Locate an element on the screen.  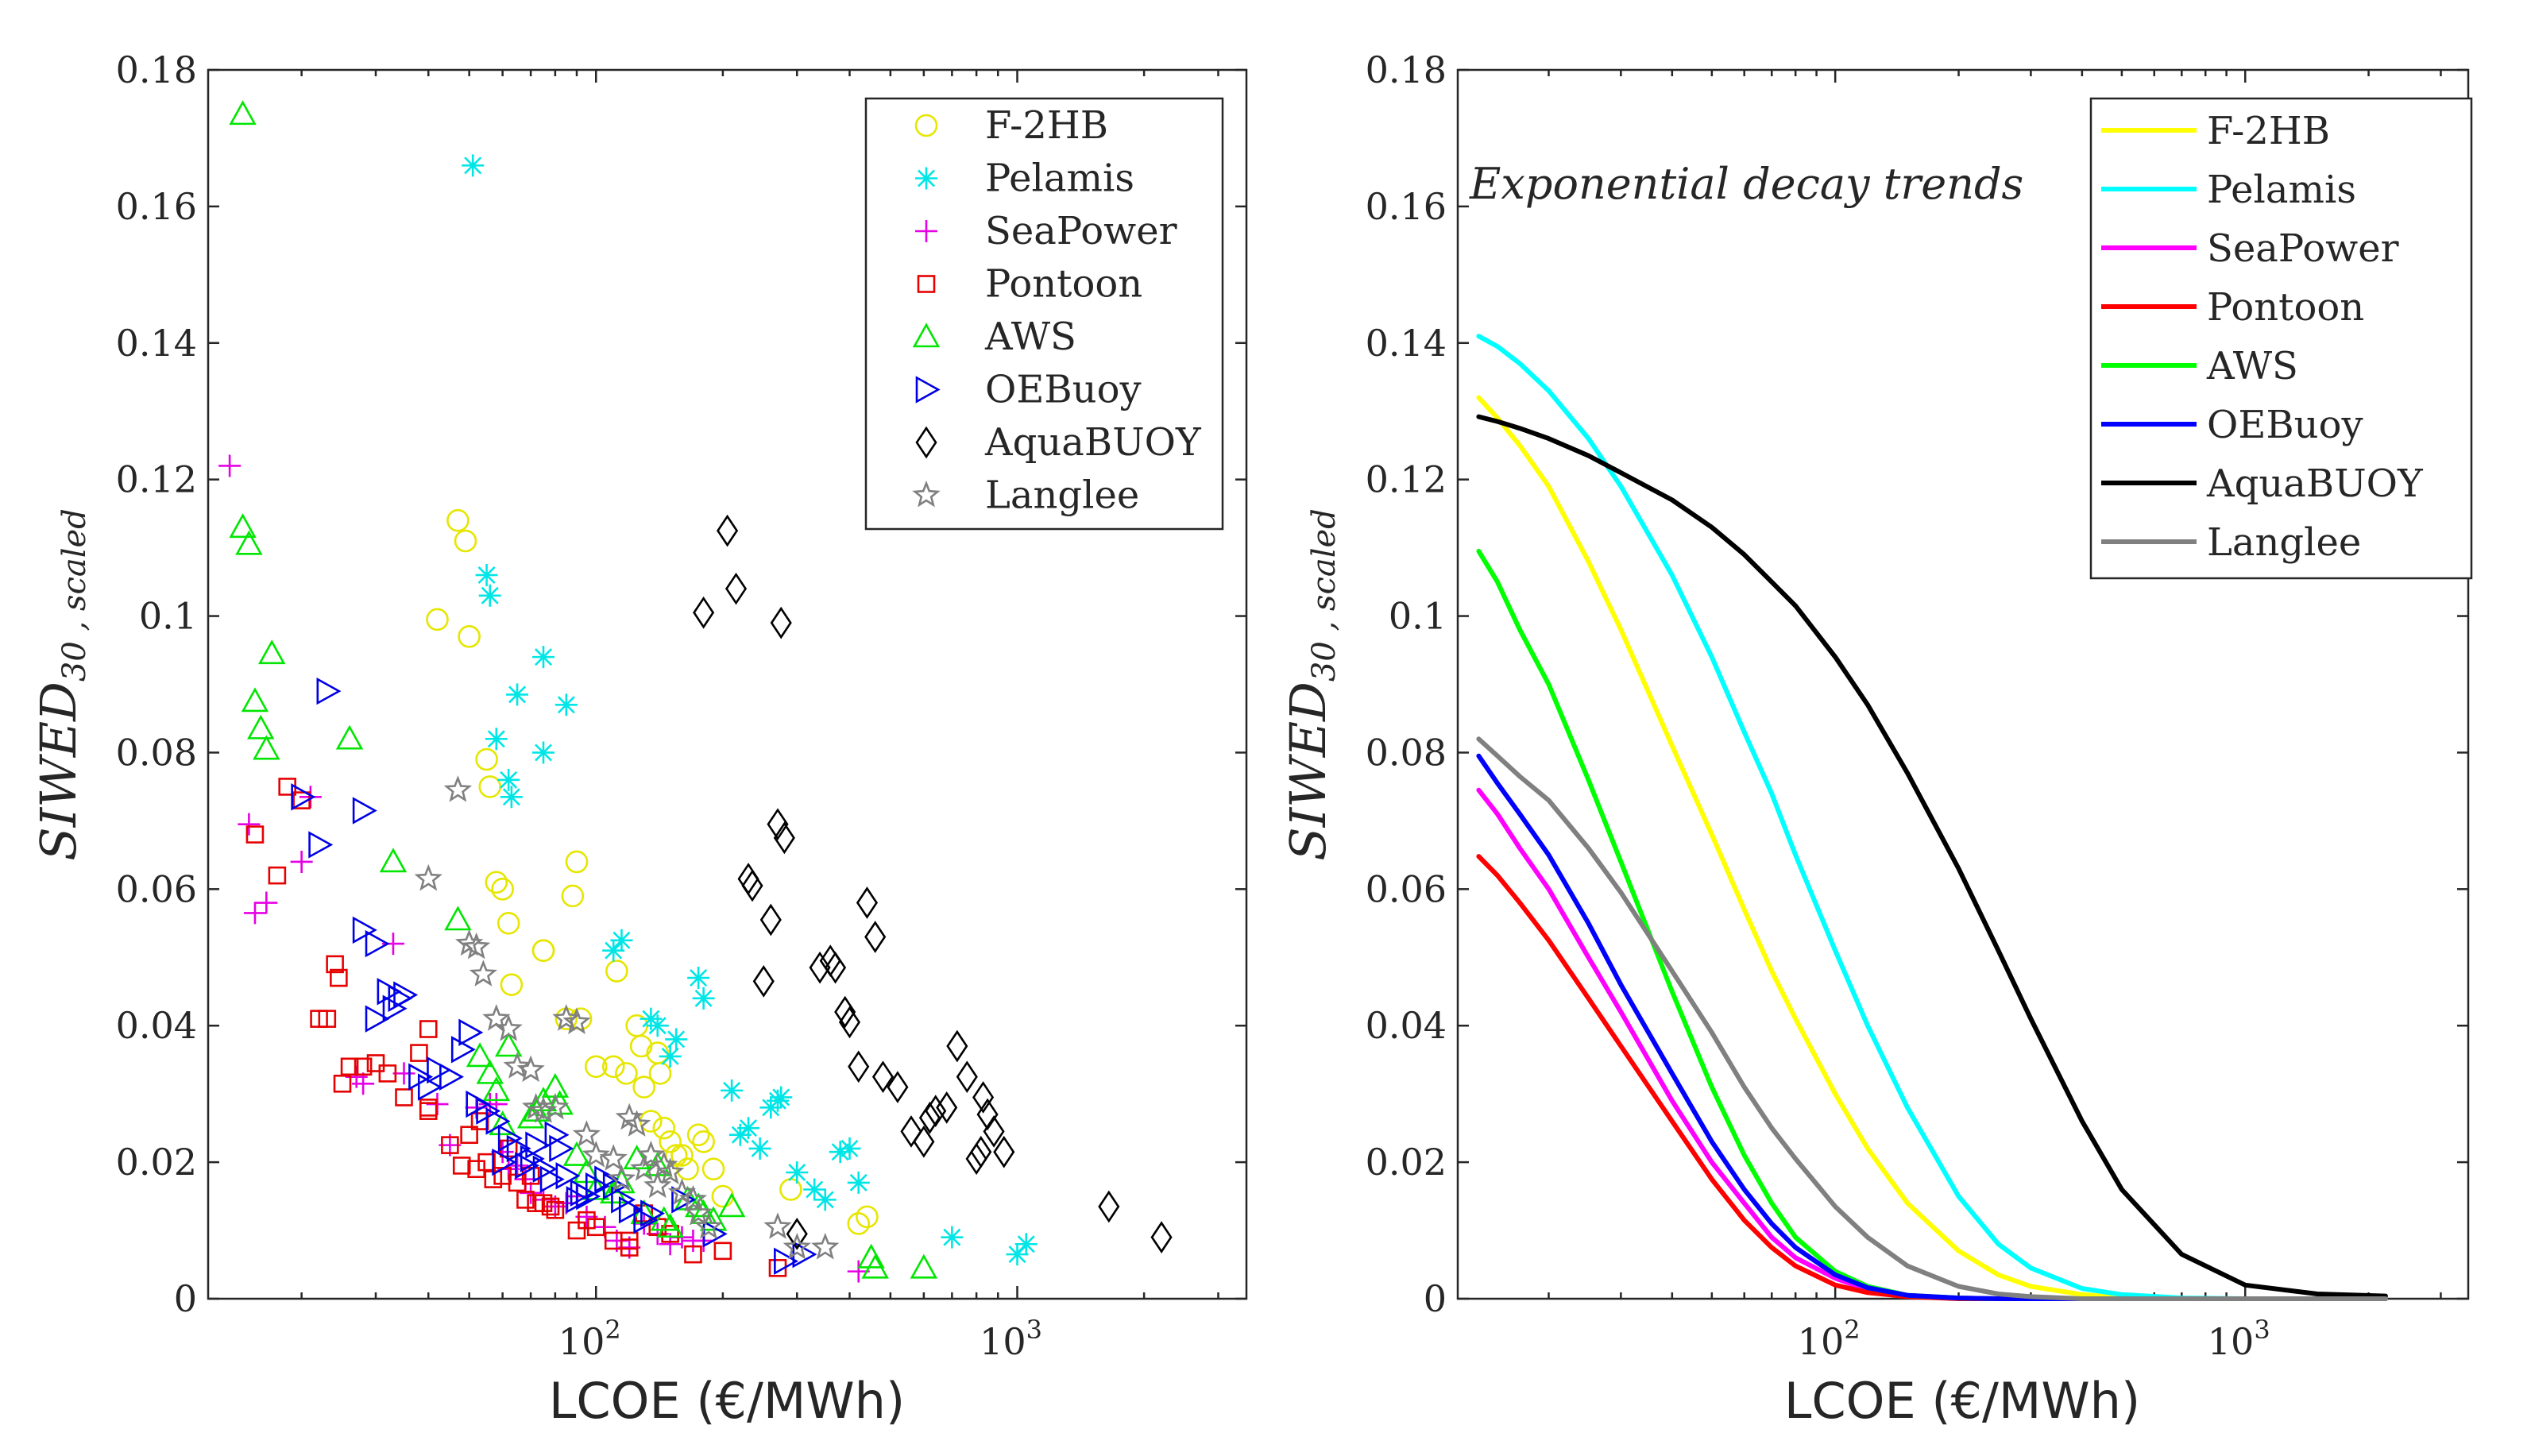
decay-legend-label-oebuoy: OEBuoy is located at coordinates (2285, 425).